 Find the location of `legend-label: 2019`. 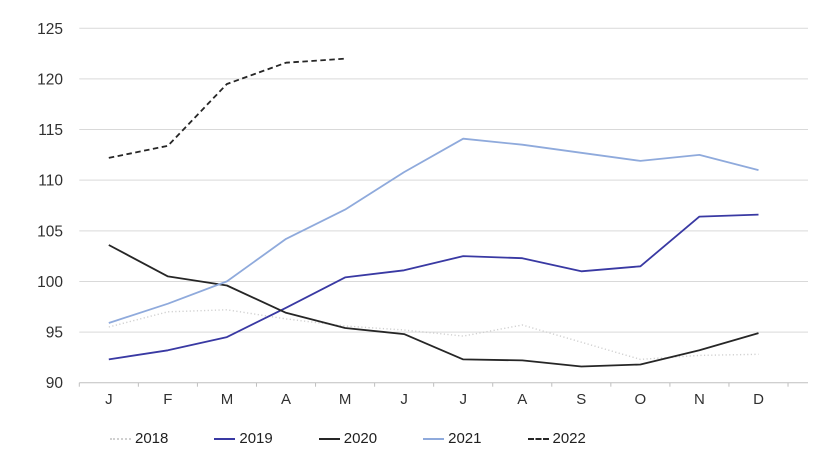

legend-label: 2019 is located at coordinates (256, 438).